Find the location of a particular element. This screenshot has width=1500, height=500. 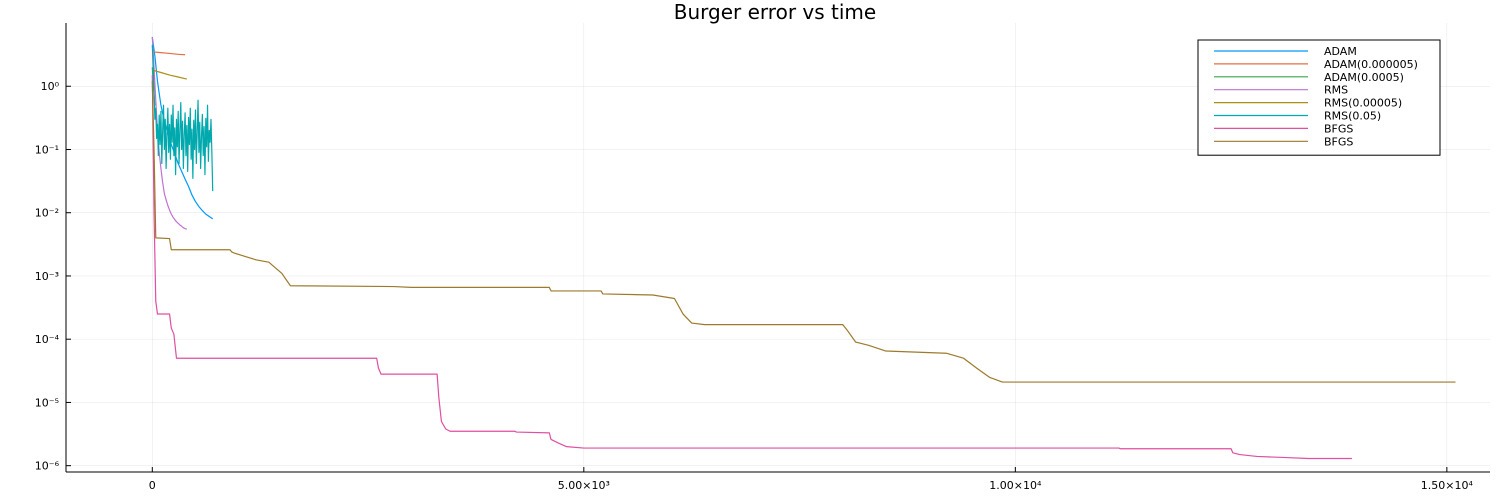

y-tick-label: 10⁻² is located at coordinates (47, 213).